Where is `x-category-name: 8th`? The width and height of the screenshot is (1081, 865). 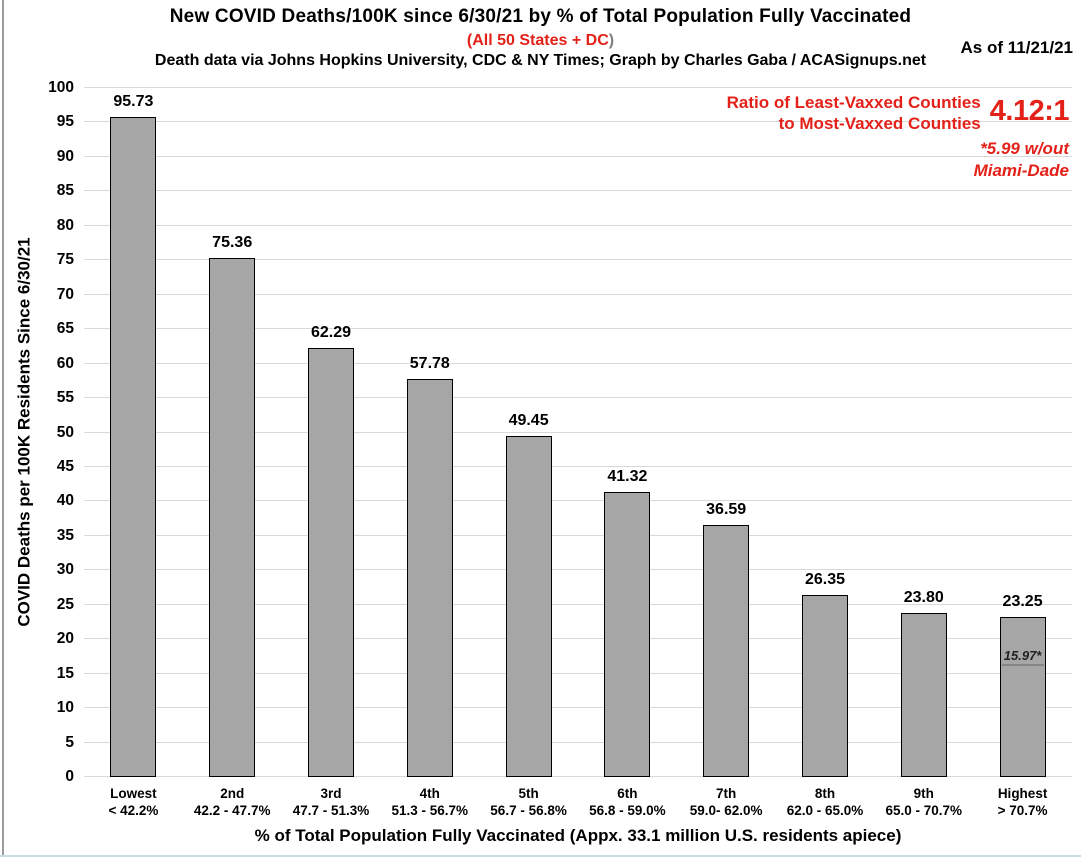
x-category-name: 8th is located at coordinates (825, 793).